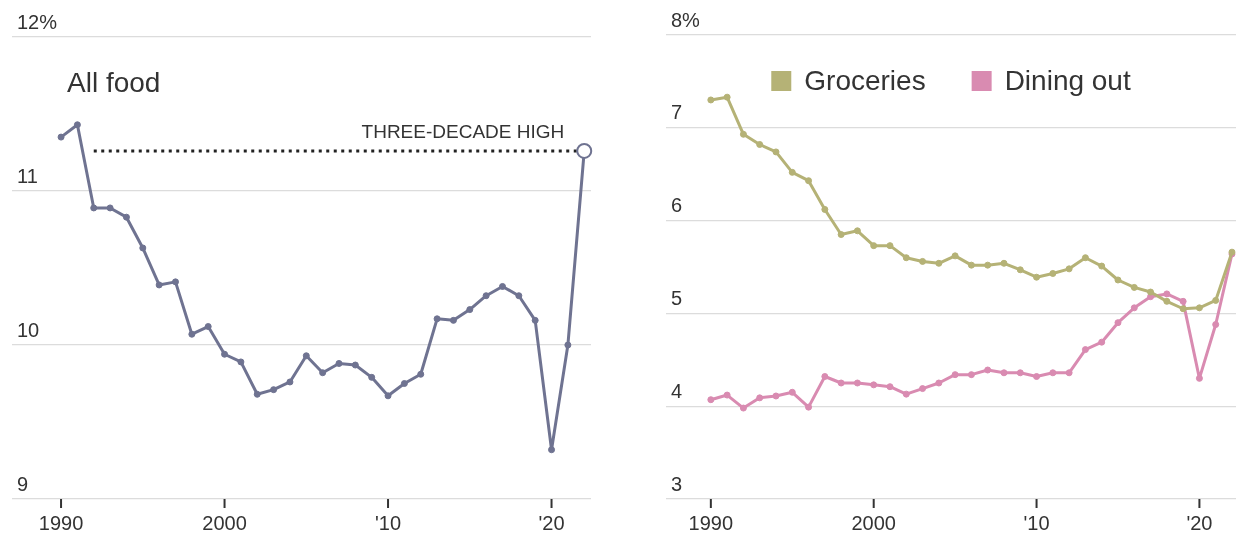 This screenshot has width=1241, height=541. What do you see at coordinates (677, 205) in the screenshot?
I see `y-tick-label: 6` at bounding box center [677, 205].